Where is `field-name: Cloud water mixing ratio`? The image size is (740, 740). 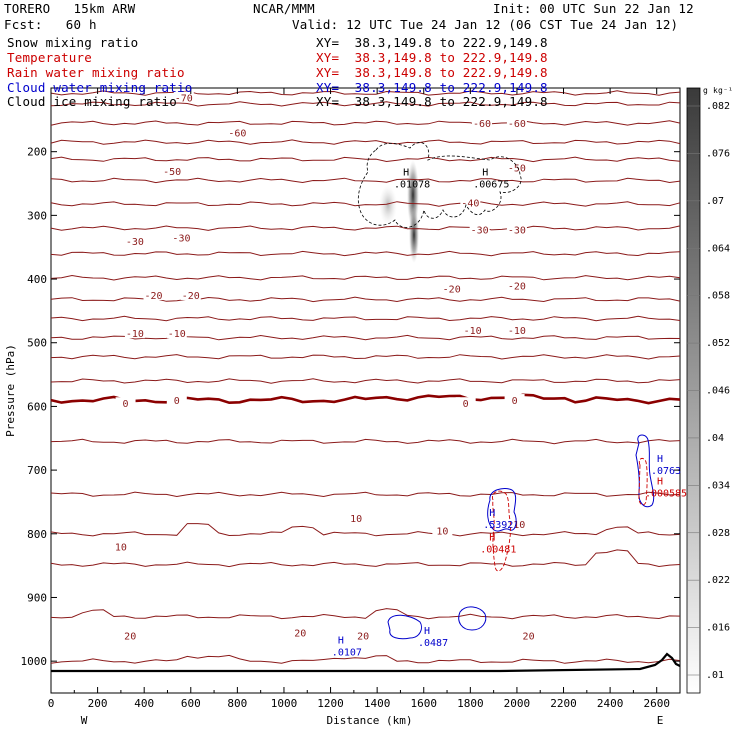 field-name: Cloud water mixing ratio is located at coordinates (100, 87).